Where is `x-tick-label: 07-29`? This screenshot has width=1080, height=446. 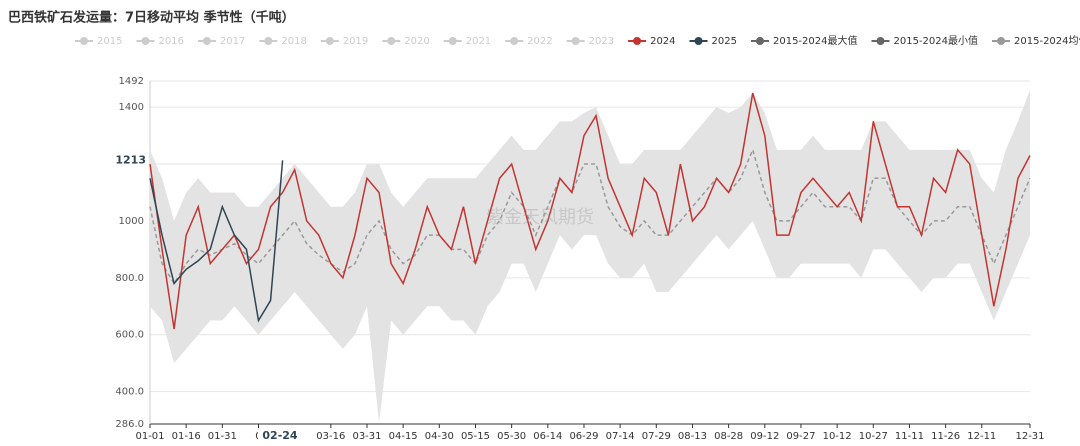 x-tick-label: 07-29 is located at coordinates (656, 436).